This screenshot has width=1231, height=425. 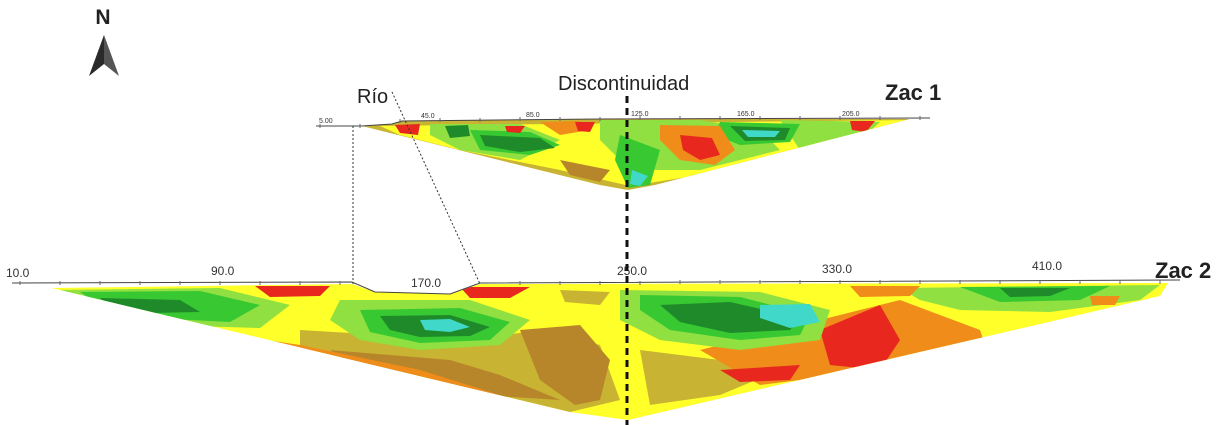 What do you see at coordinates (1183, 270) in the screenshot?
I see `profile-bottom-title: Zac 2` at bounding box center [1183, 270].